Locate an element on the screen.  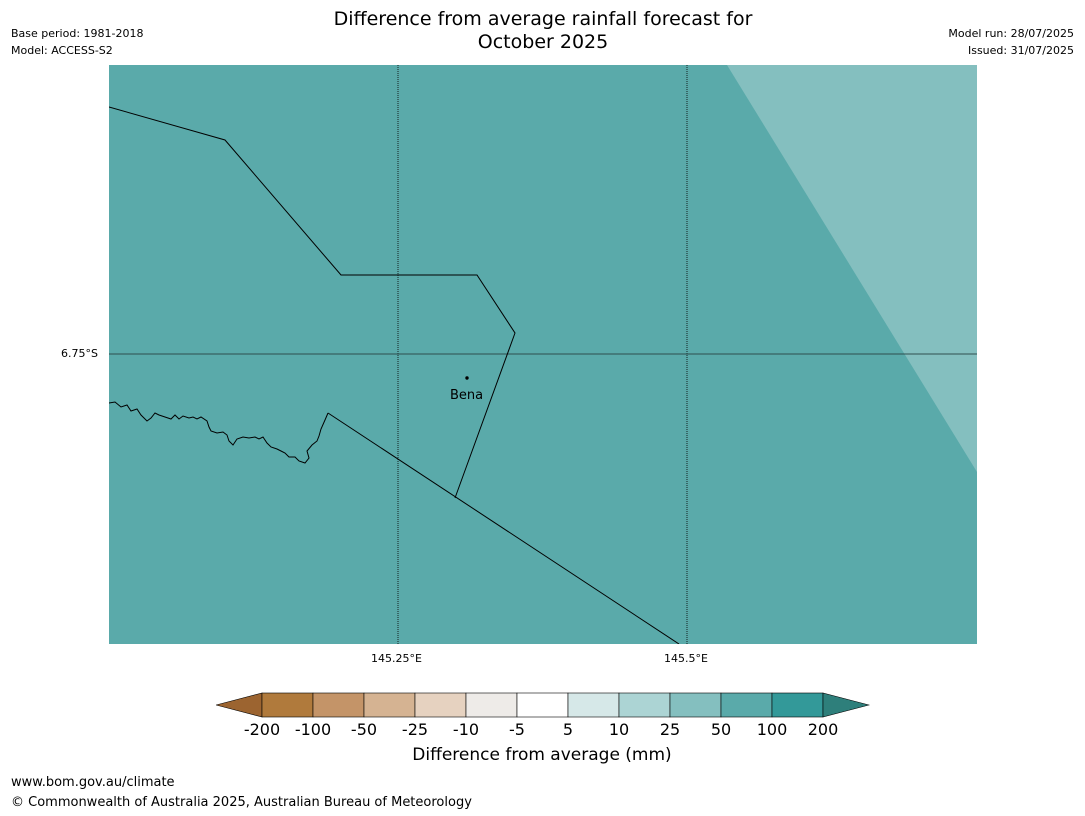
colorbar is located at coordinates (542, 708).